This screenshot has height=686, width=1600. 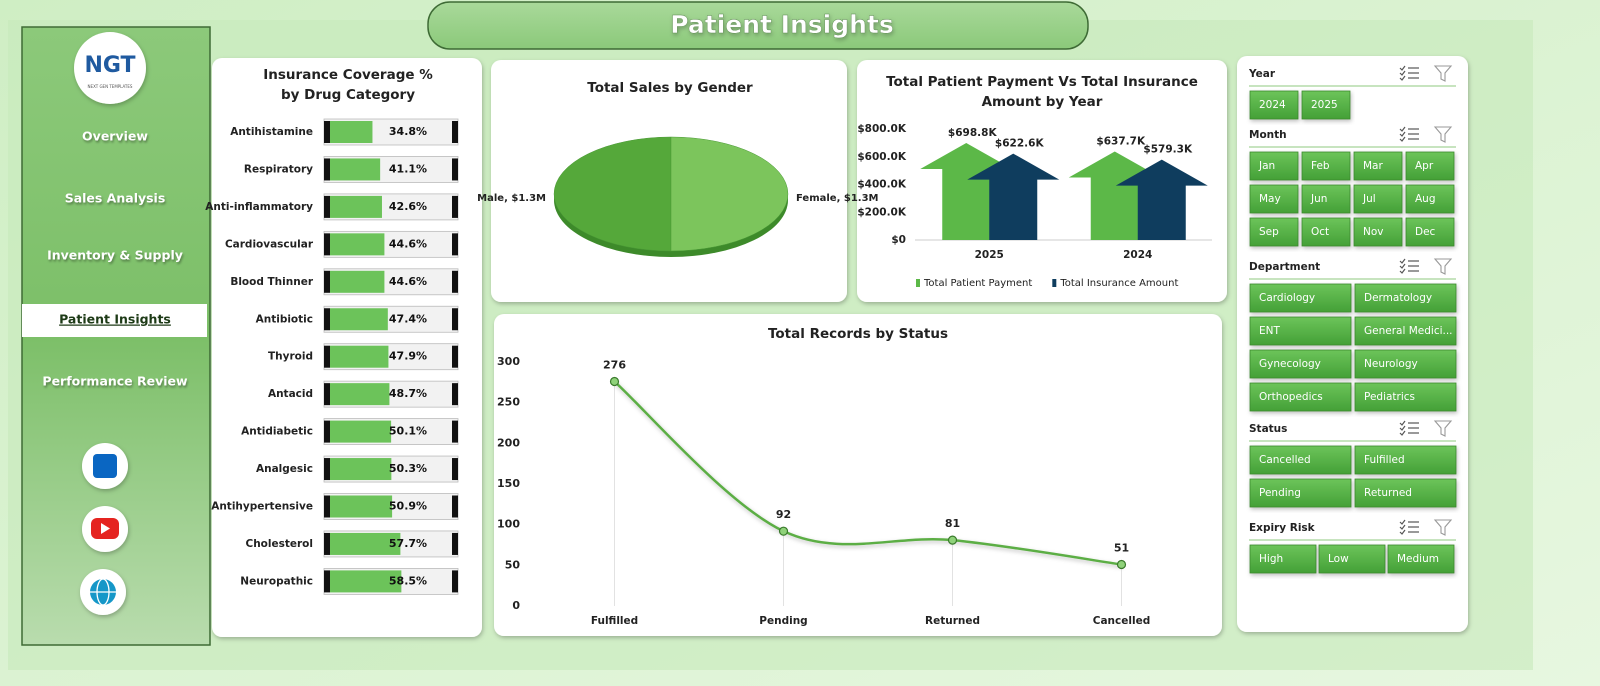 What do you see at coordinates (408, 580) in the screenshot?
I see `data-label: 58.5%` at bounding box center [408, 580].